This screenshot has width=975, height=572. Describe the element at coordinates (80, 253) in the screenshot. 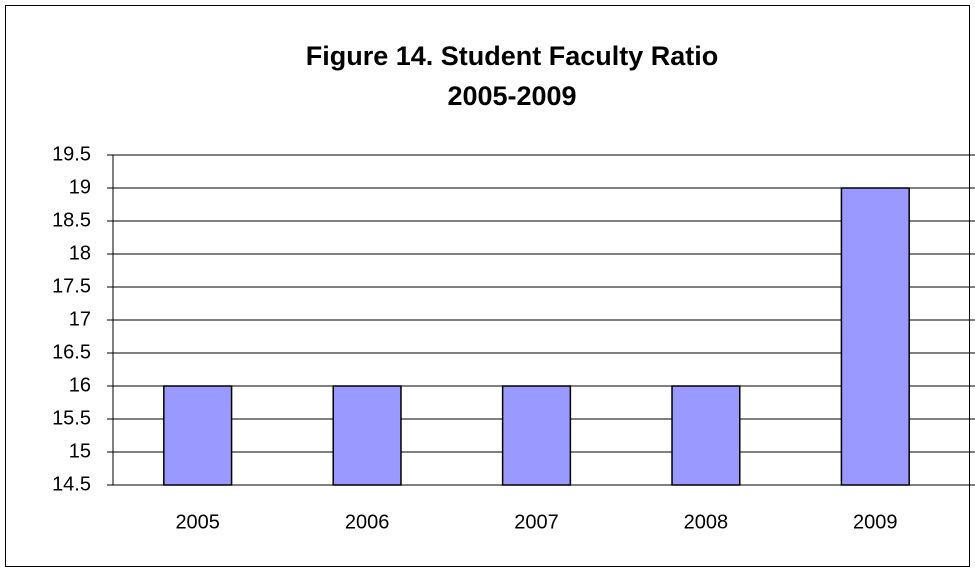

I see `y-tick-label: 18` at that location.